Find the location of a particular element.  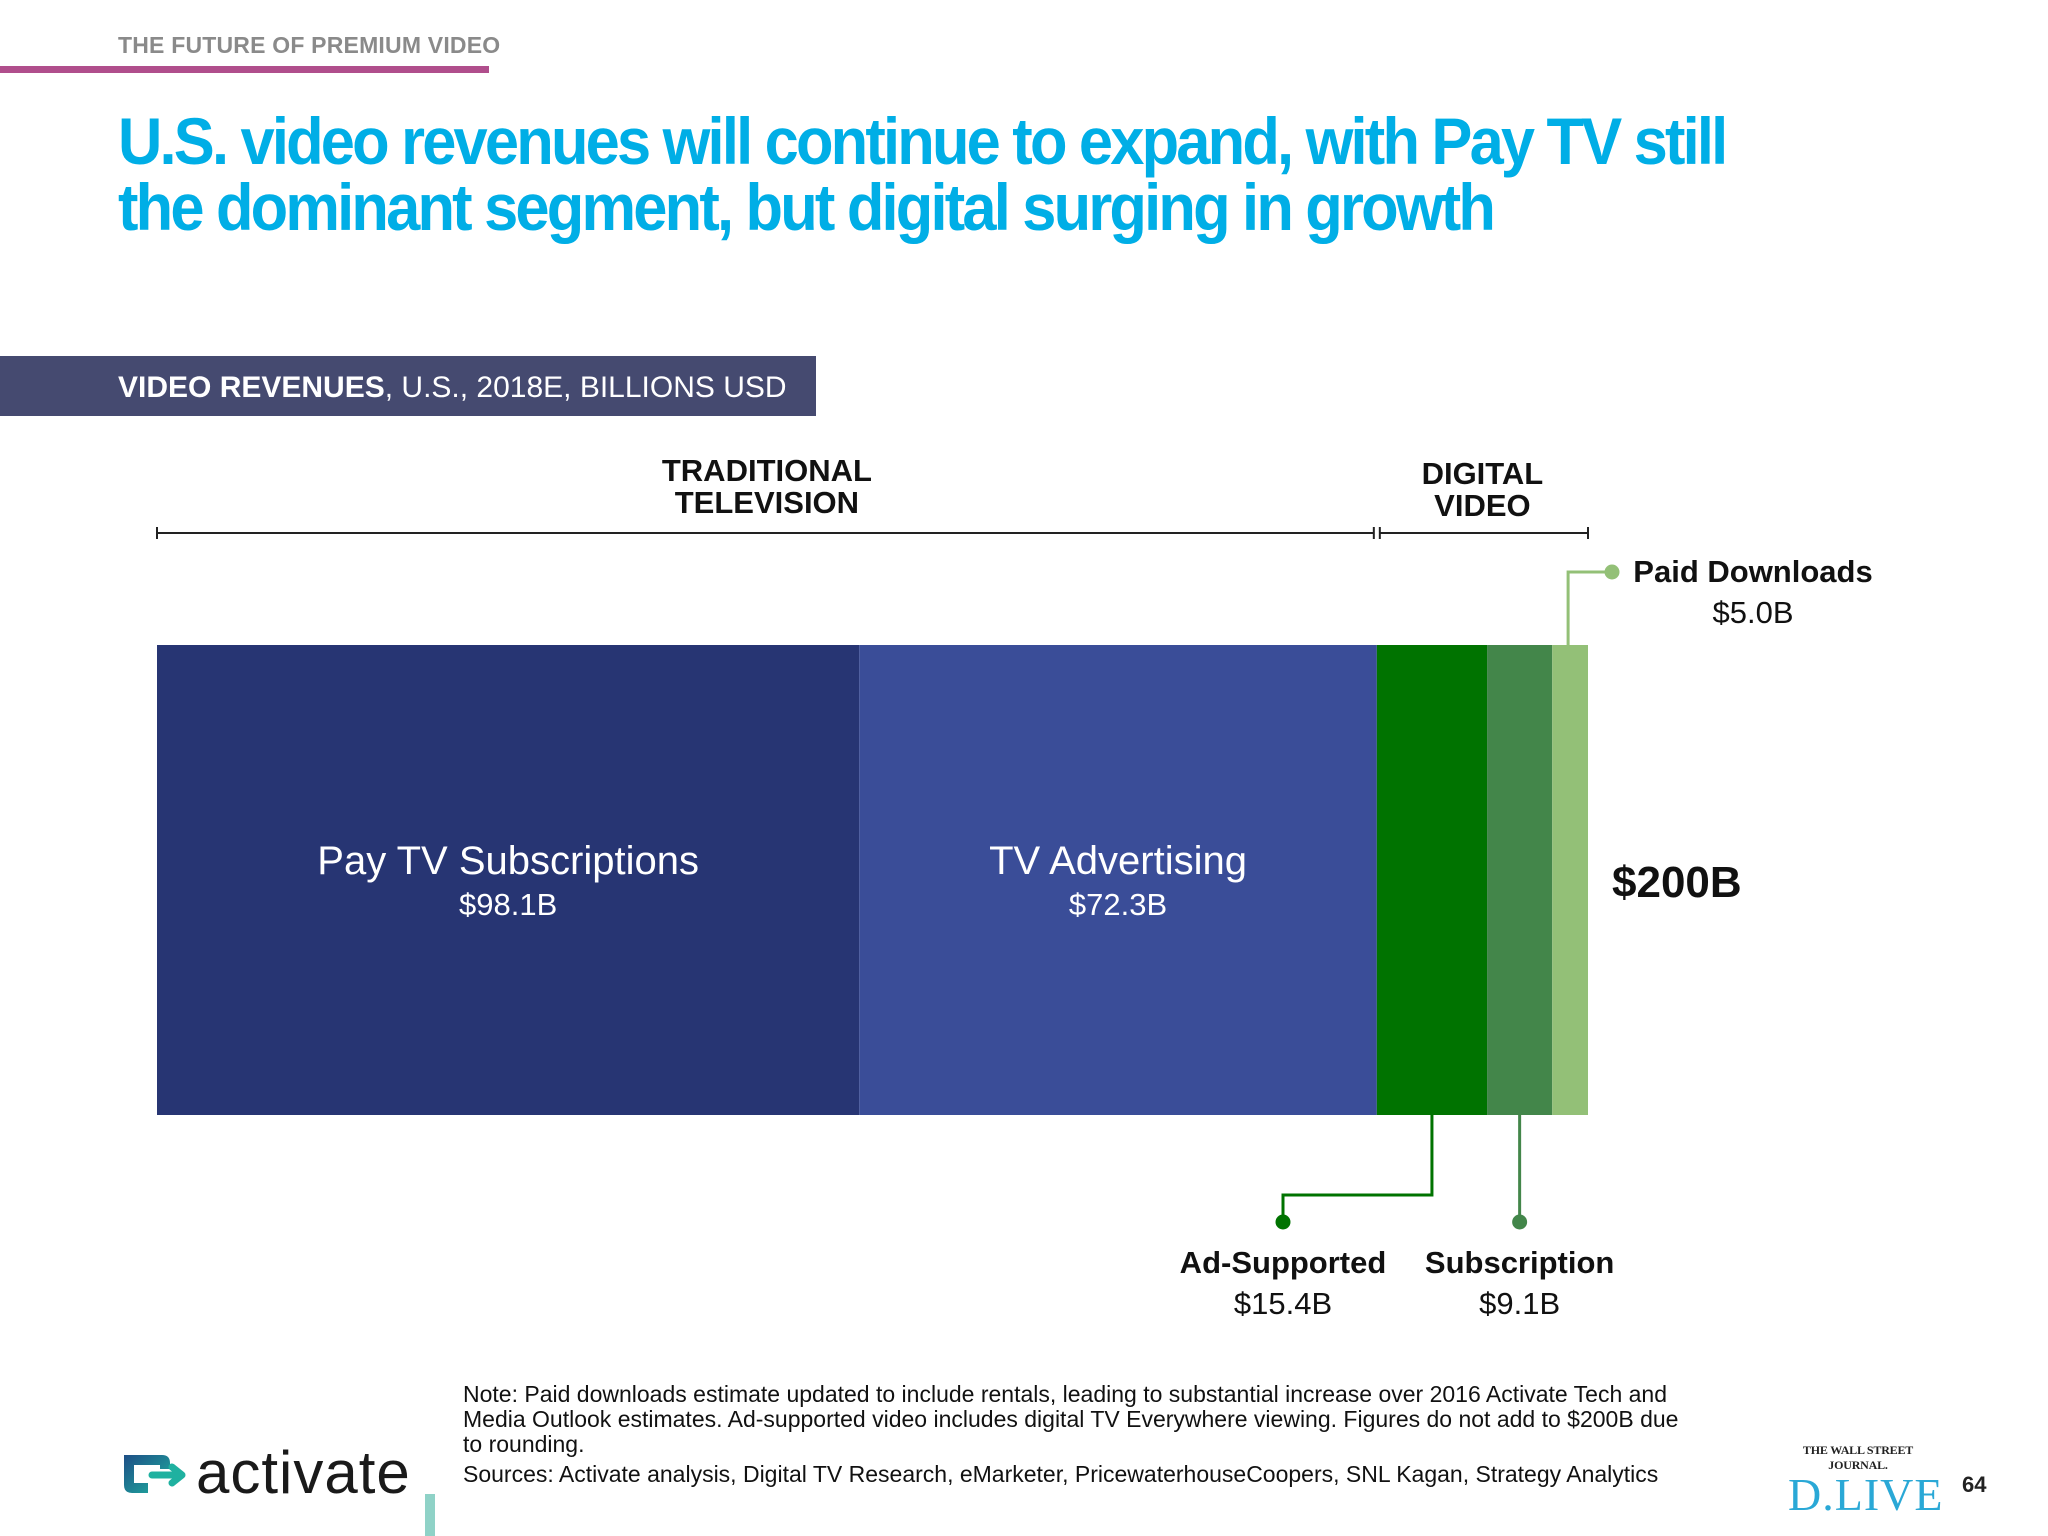

page-number: 64 is located at coordinates (1974, 1484).